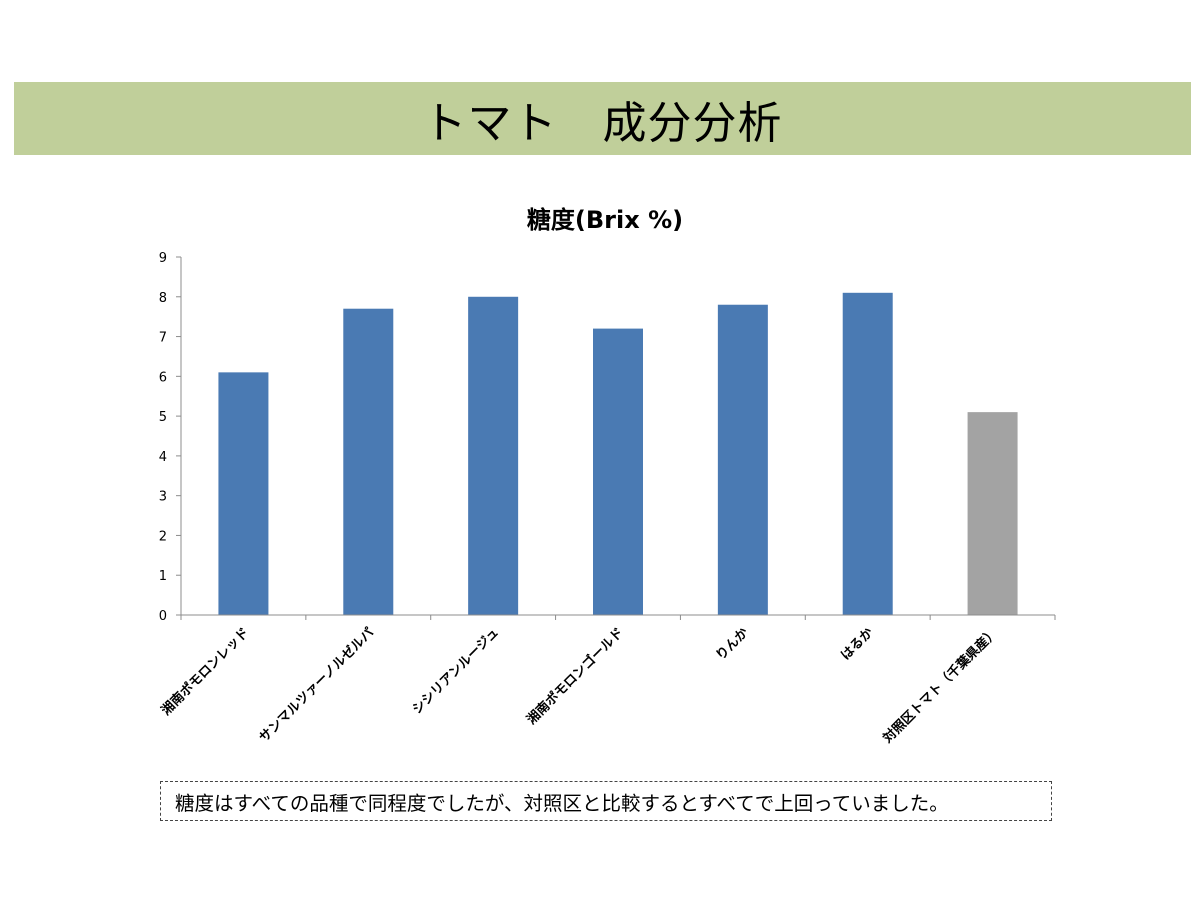 This screenshot has height=900, width=1200. Describe the element at coordinates (205, 672) in the screenshot. I see `x-tick-label: 湘南ポモロンレッド` at that location.